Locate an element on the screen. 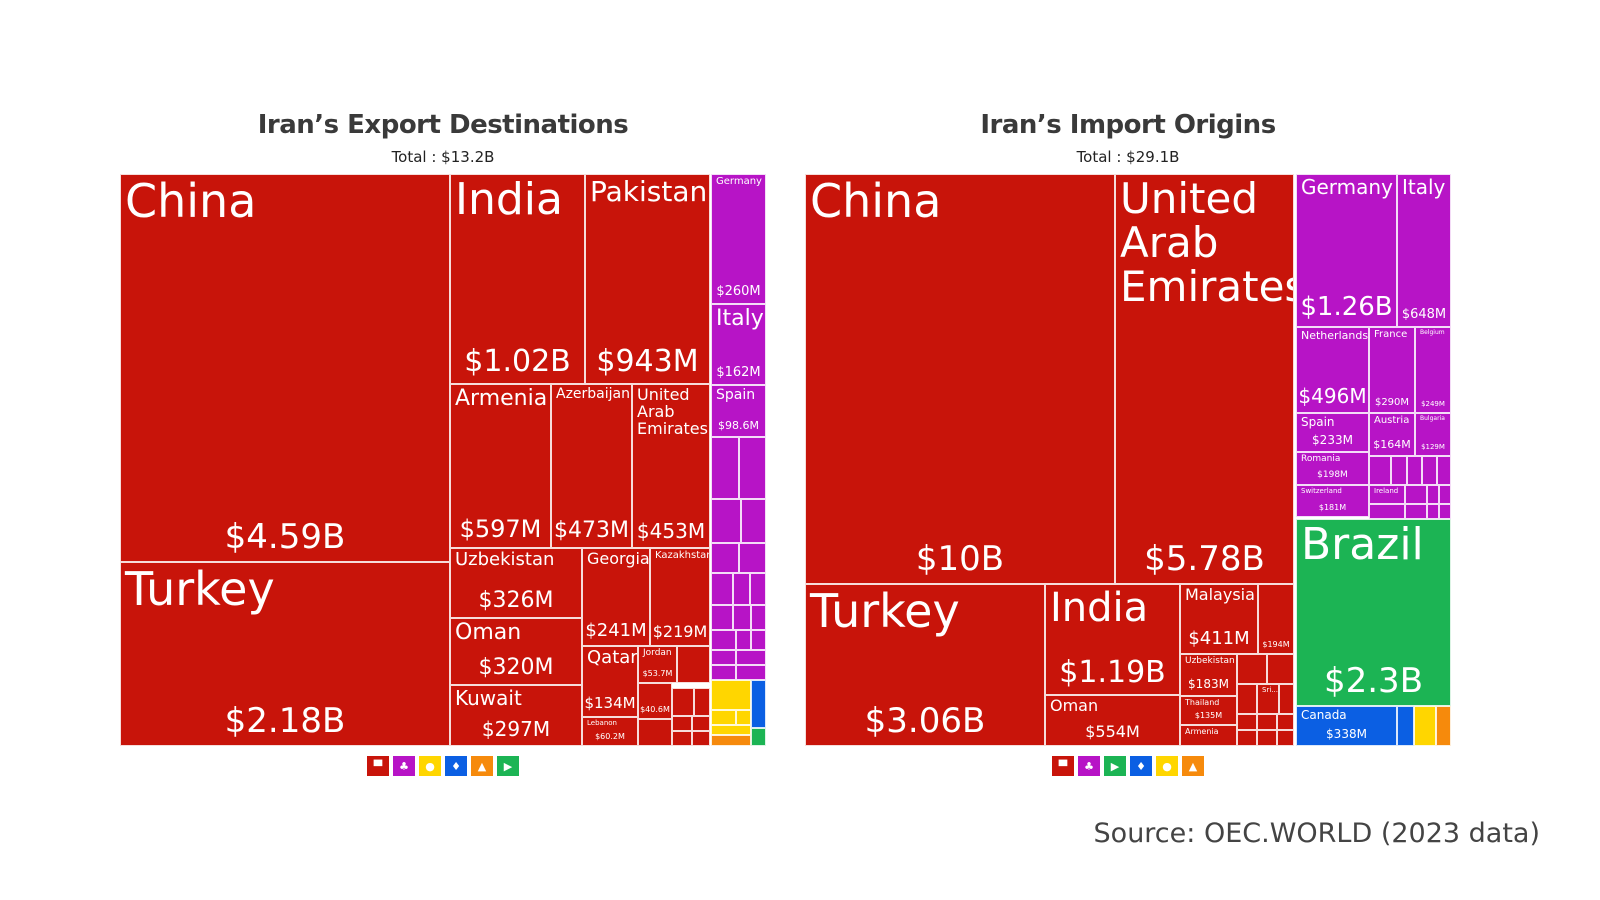 The height and width of the screenshot is (900, 1600). import-tile-switzerland: Switzerland $181M is located at coordinates (1332, 501).